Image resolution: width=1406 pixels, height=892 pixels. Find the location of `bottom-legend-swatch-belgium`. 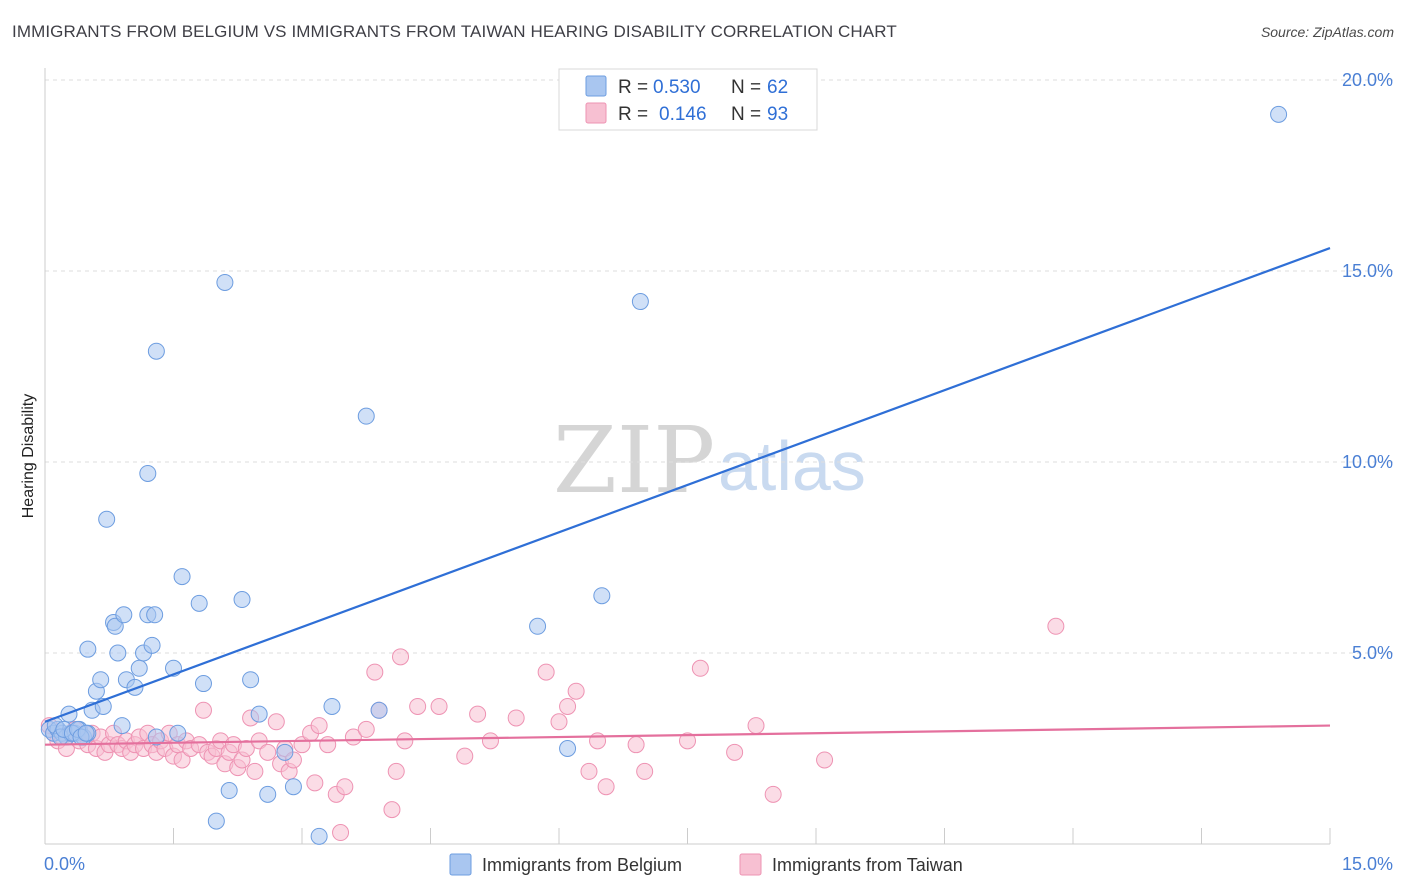

bottom-legend-swatch-belgium is located at coordinates (460, 864).